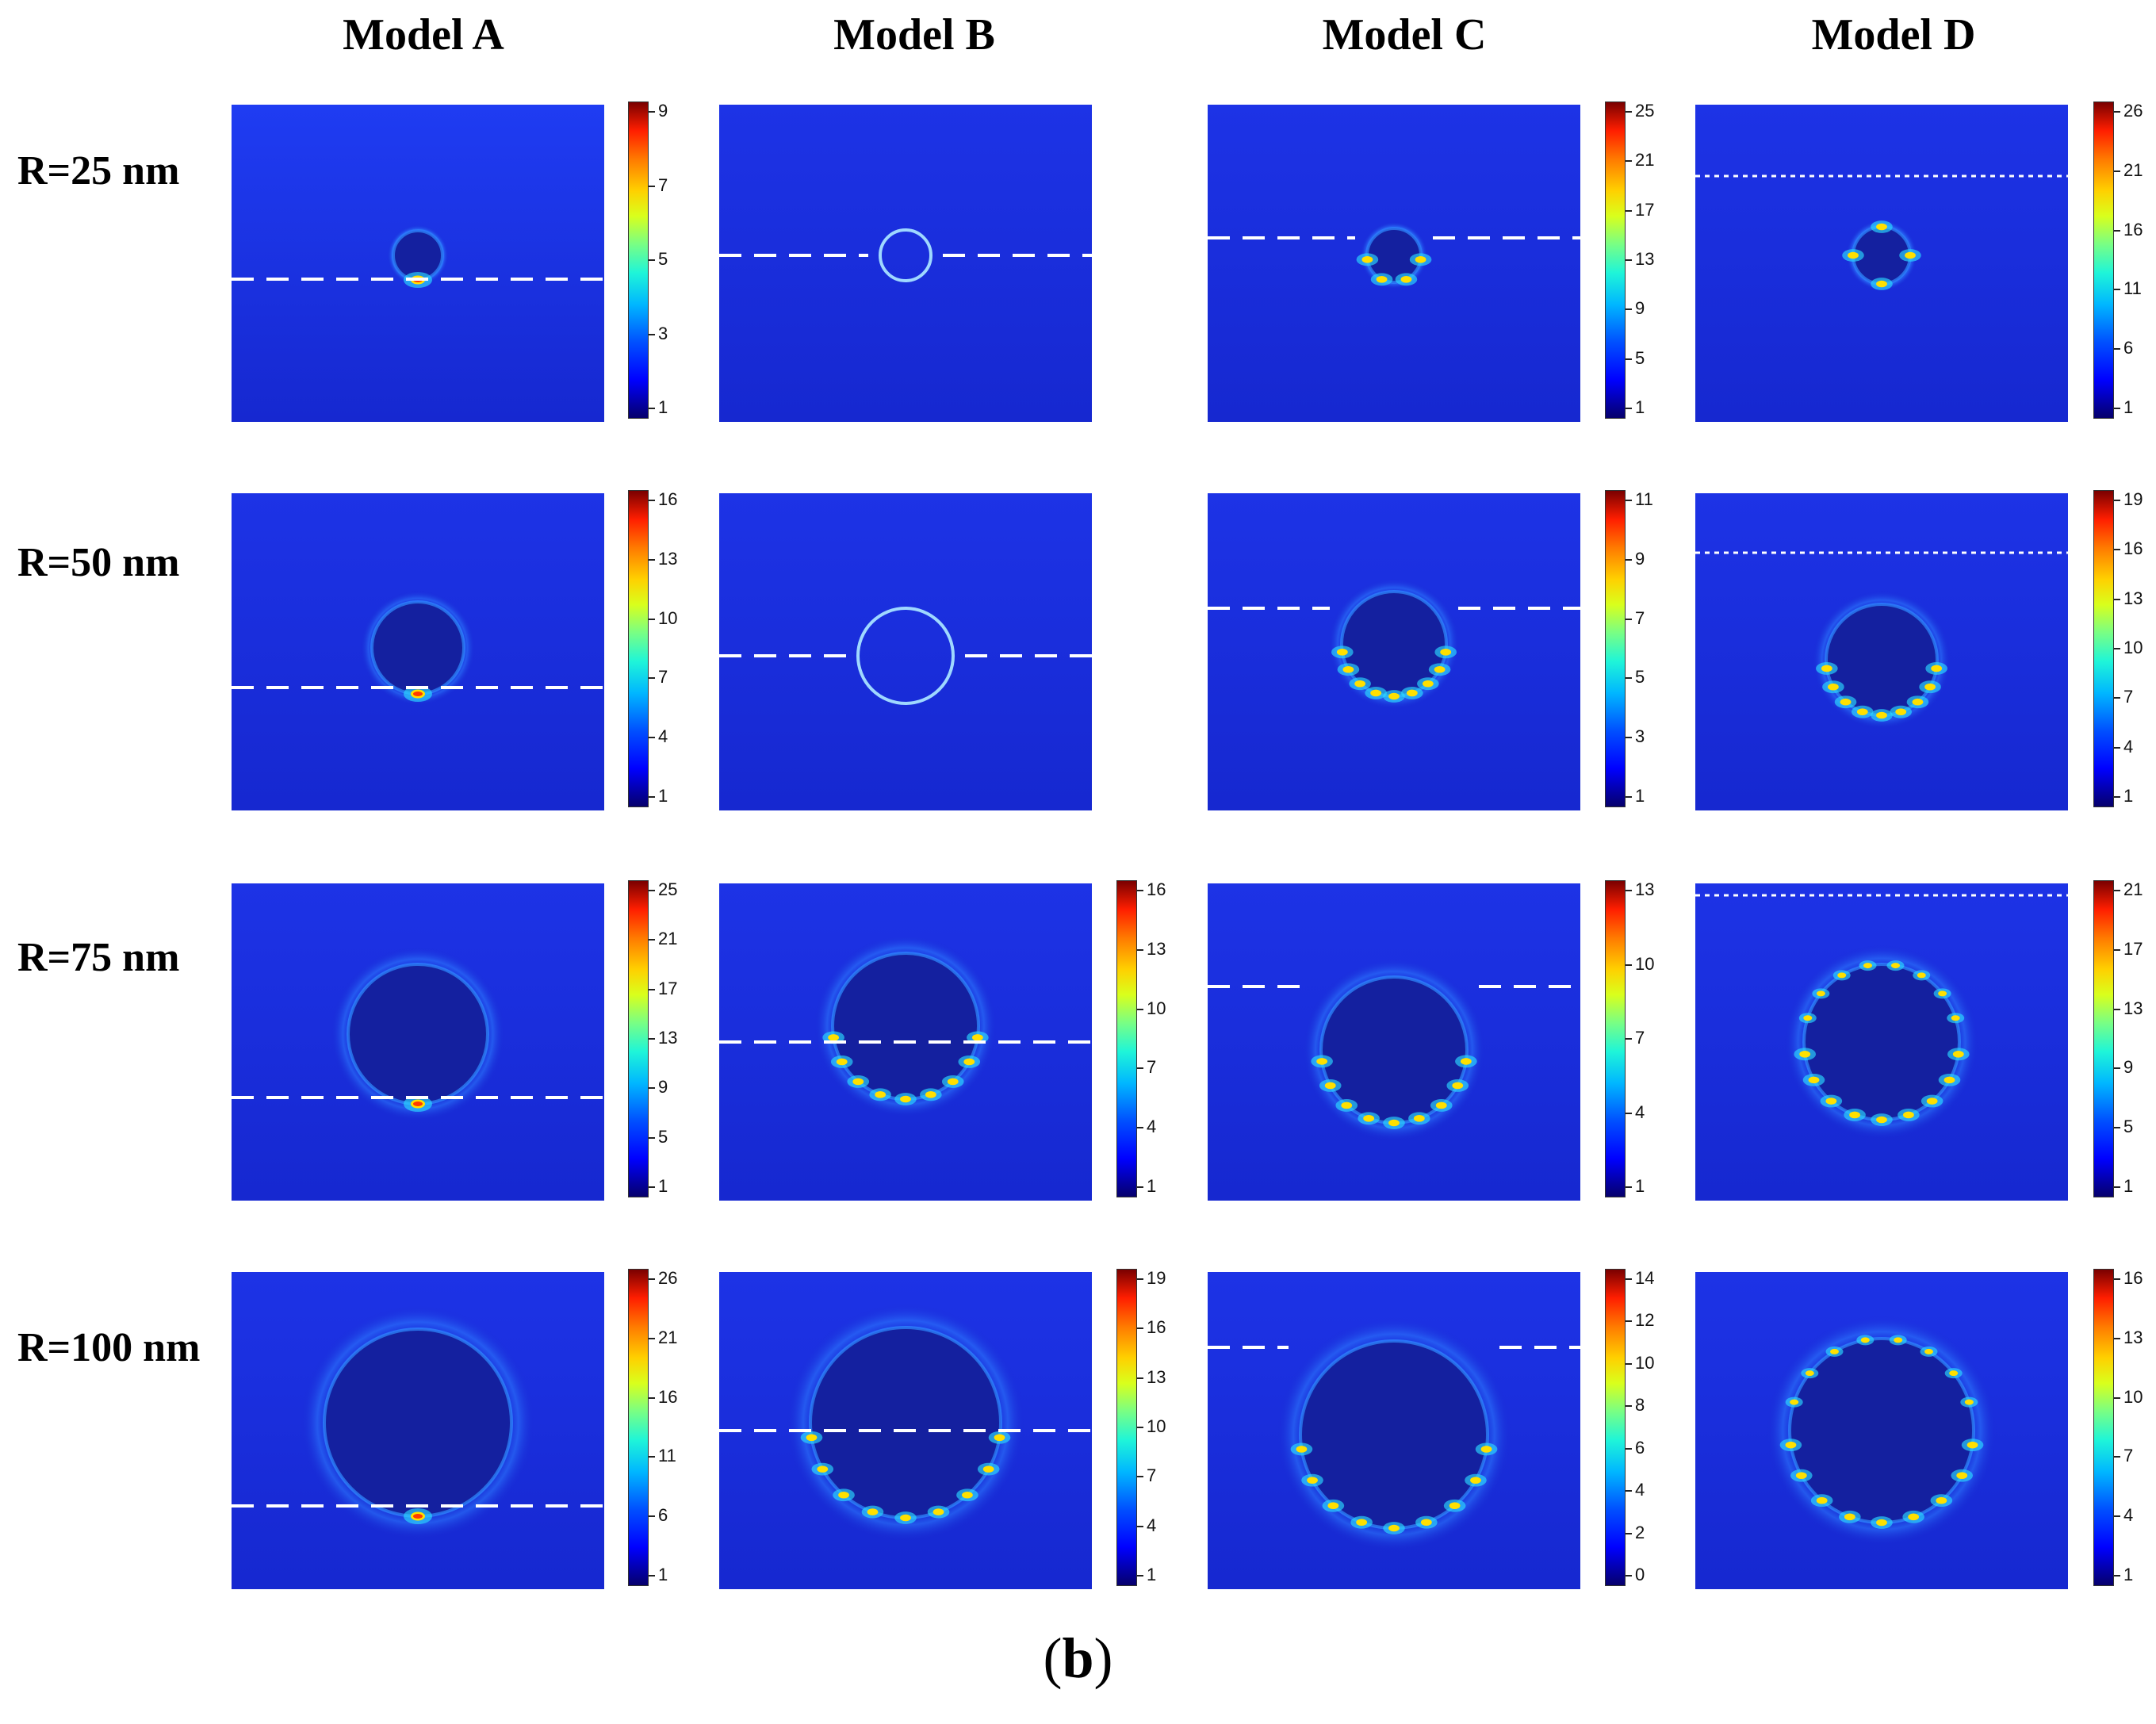 The height and width of the screenshot is (1724, 2156). Describe the element at coordinates (663, 1427) in the screenshot. I see `colorbar-a-row4: 26 21 16 11 6 1` at that location.